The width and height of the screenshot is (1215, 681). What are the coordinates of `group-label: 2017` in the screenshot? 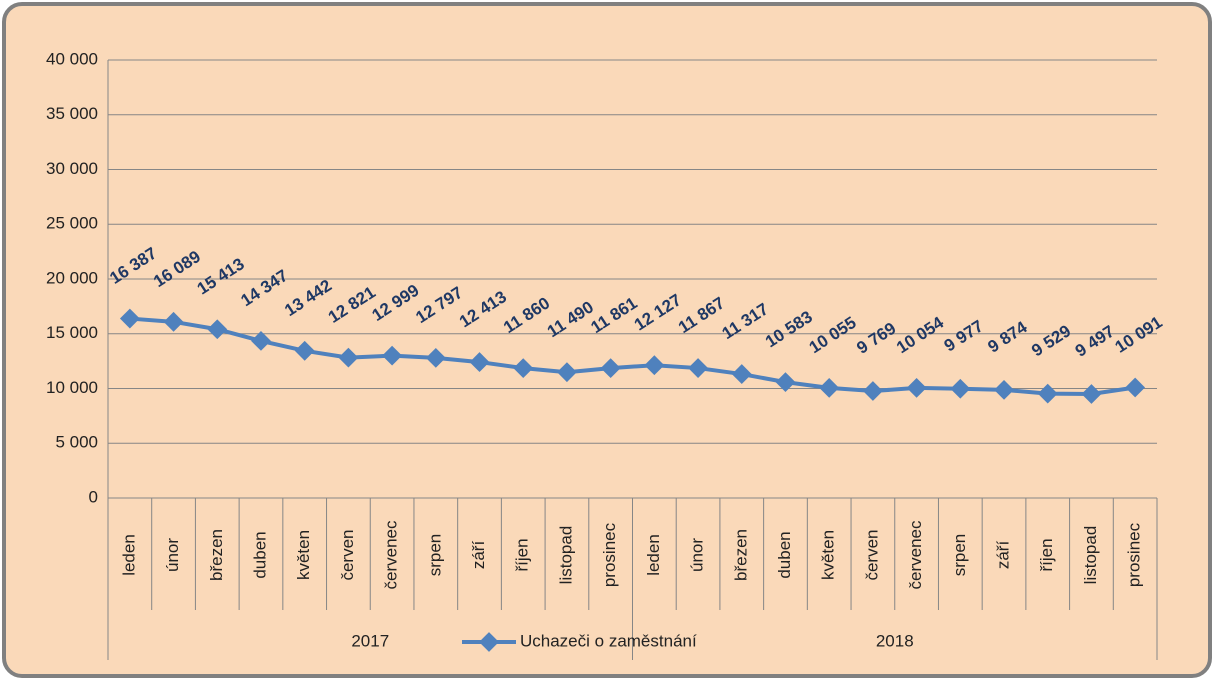 It's located at (370, 640).